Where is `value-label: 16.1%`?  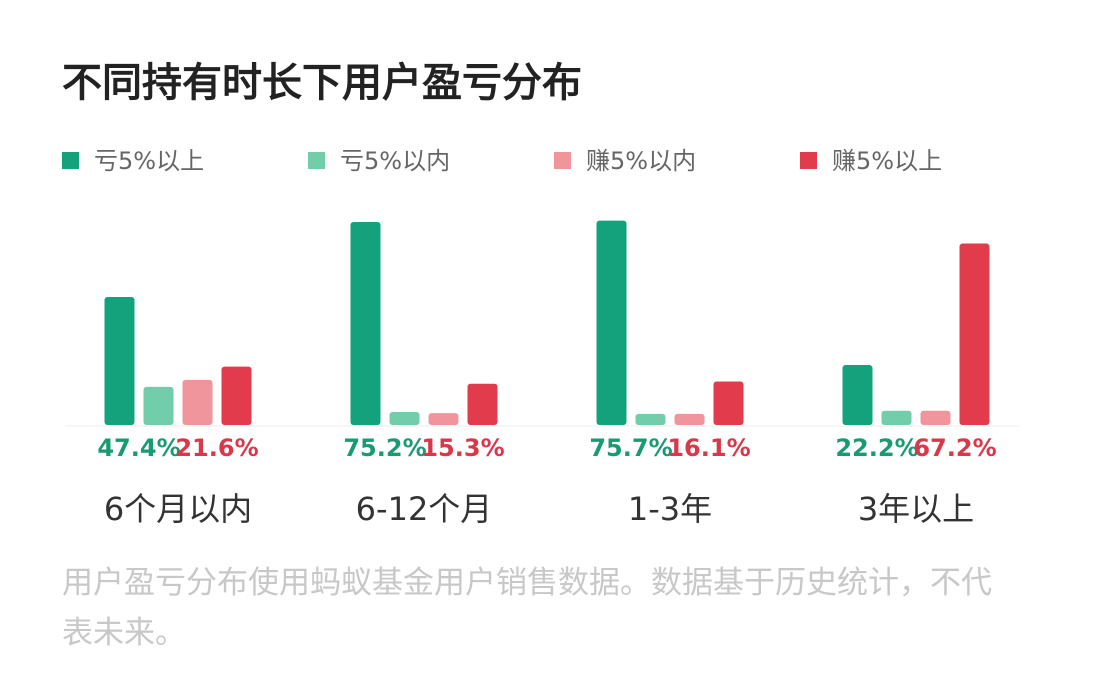 value-label: 16.1% is located at coordinates (708, 448).